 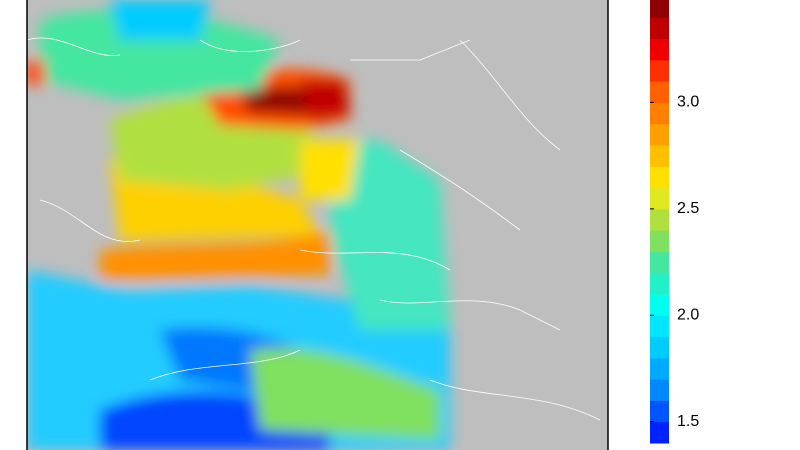 What do you see at coordinates (688, 2) in the screenshot?
I see `colorbar-tick-label: 3.5` at bounding box center [688, 2].